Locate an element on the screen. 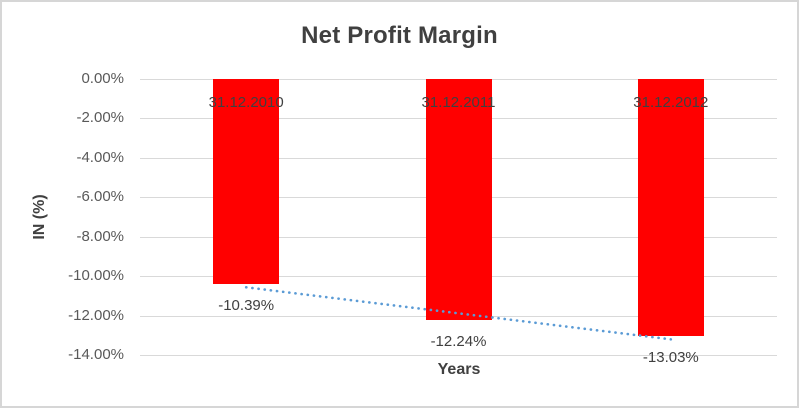 Image resolution: width=799 pixels, height=408 pixels. data-label: -12.24% is located at coordinates (458, 342).